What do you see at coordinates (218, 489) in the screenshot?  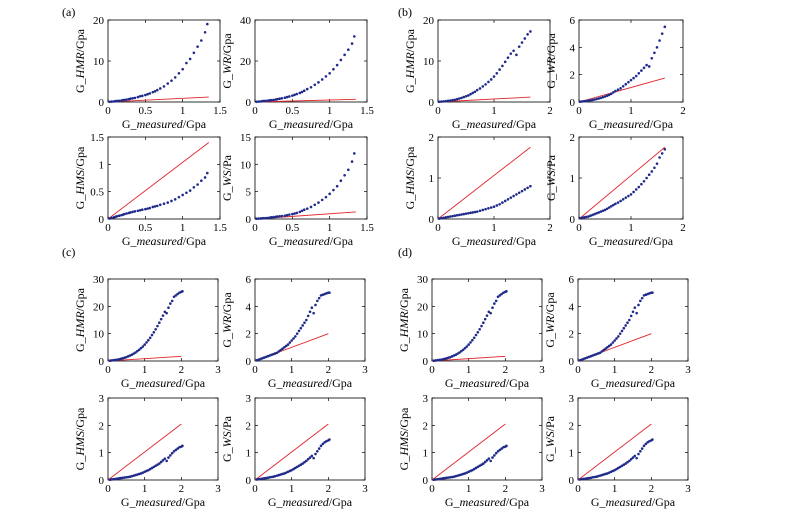 I see `x-tick-label: 3` at bounding box center [218, 489].